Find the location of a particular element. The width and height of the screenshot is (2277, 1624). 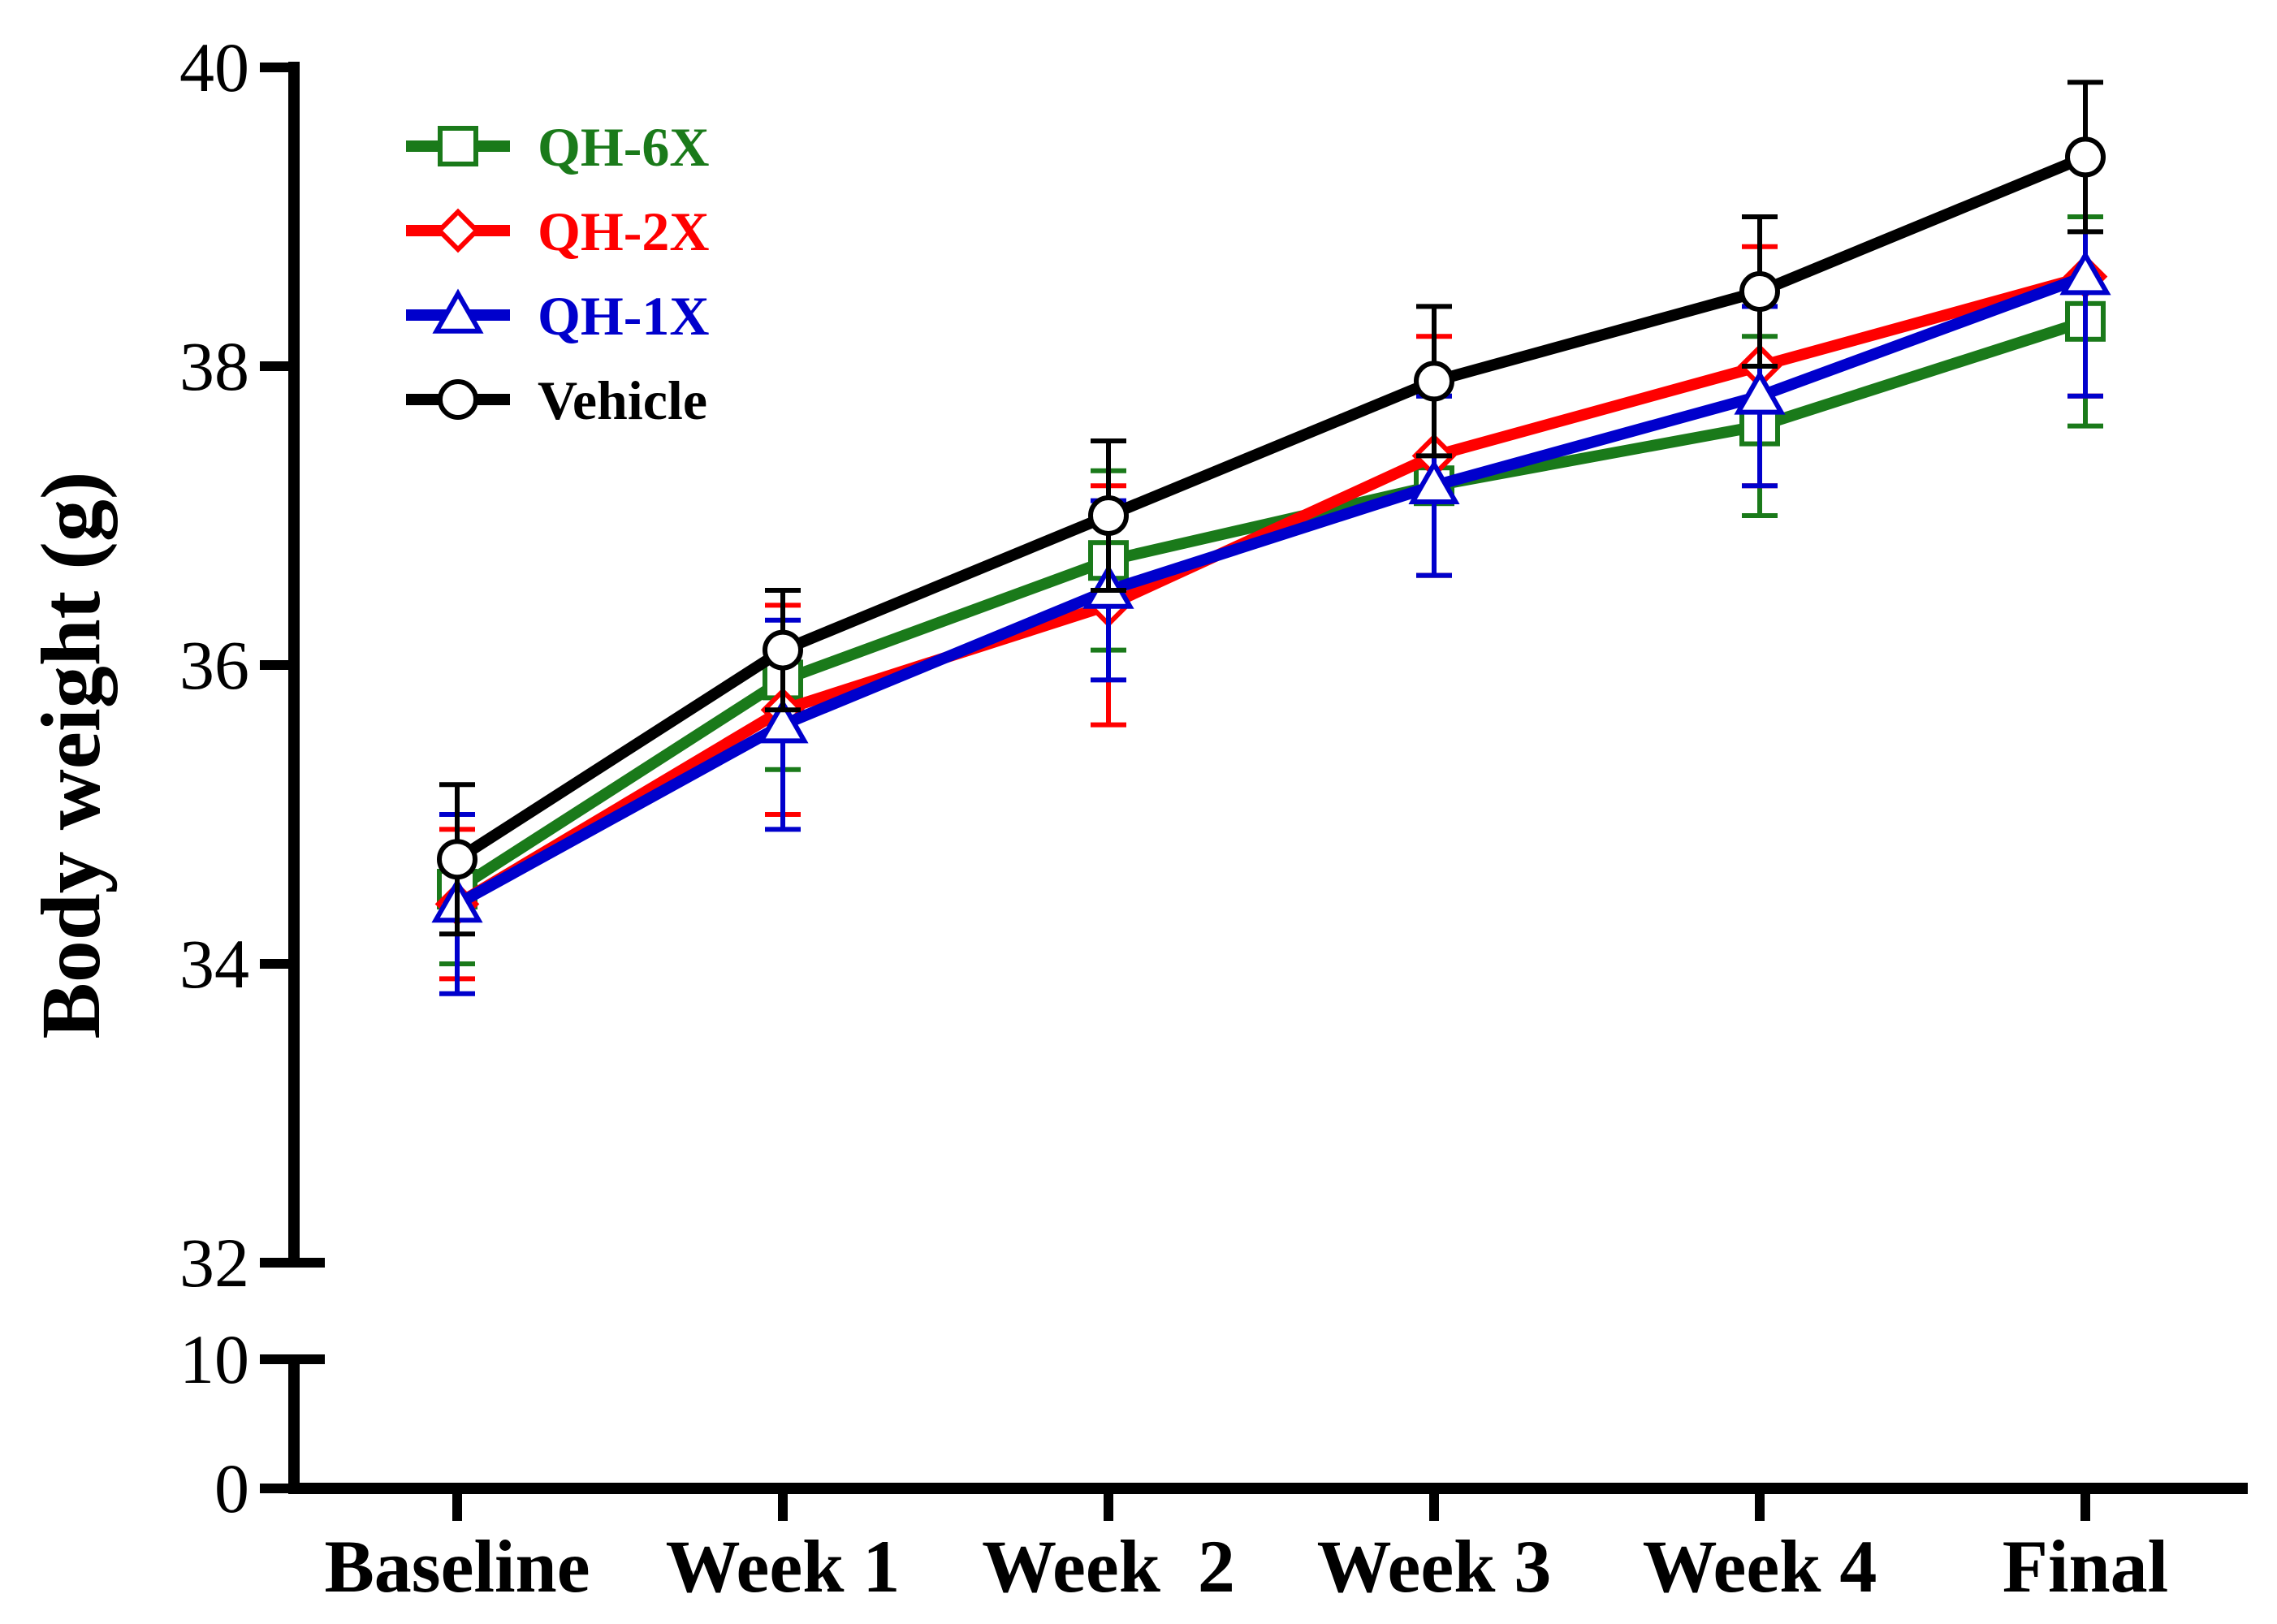

x-tick-label-week-1: Week 1 is located at coordinates (783, 1567).